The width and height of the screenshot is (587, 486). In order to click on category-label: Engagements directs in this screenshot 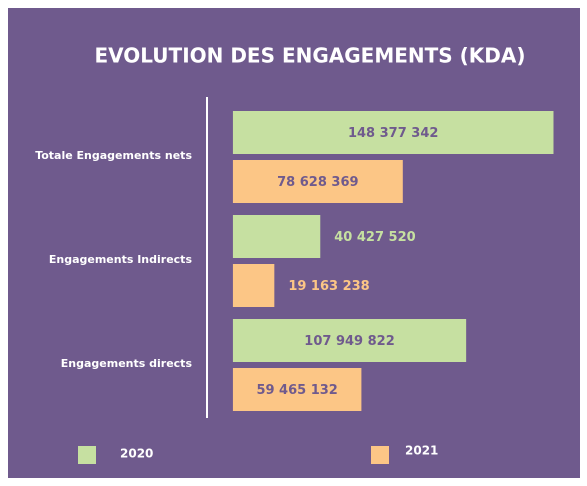, I will do `click(127, 363)`.